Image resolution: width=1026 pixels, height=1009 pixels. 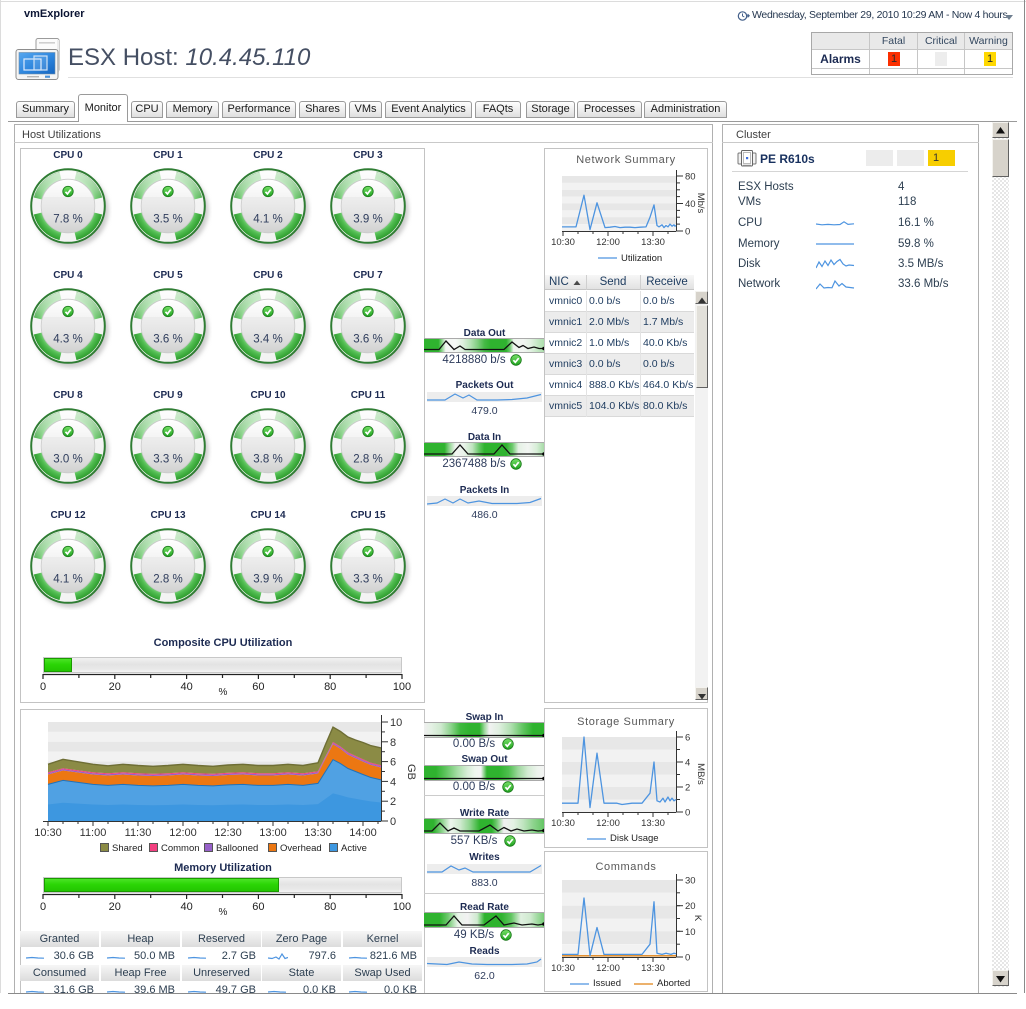 What do you see at coordinates (167, 220) in the screenshot?
I see `svg-text: 3.5 %` at bounding box center [167, 220].